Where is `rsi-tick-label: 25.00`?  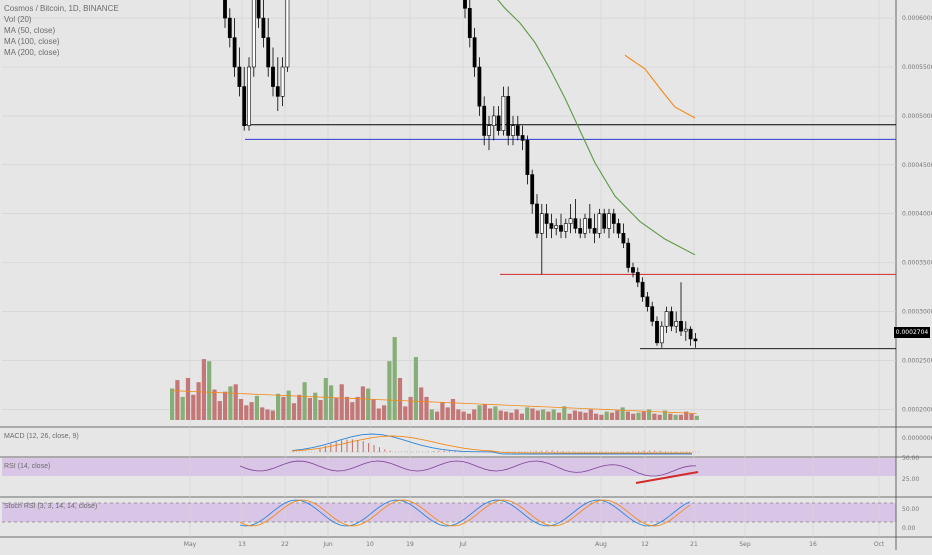 rsi-tick-label: 25.00 is located at coordinates (910, 479).